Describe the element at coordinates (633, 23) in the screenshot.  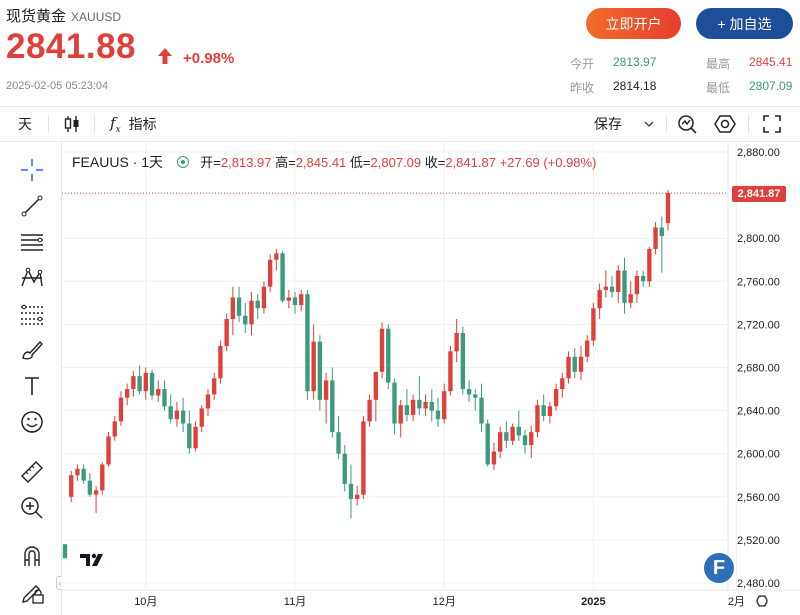
I see `open-account-button: 立即开户` at that location.